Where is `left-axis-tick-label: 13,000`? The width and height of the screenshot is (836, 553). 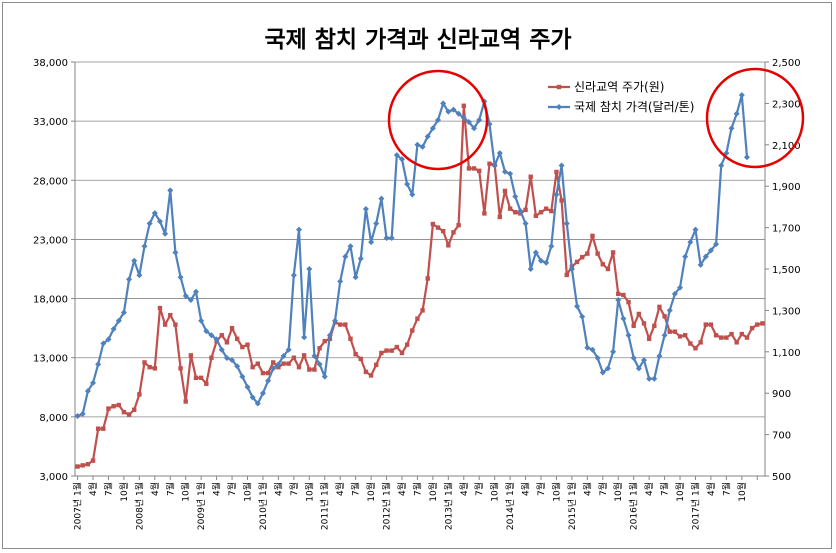
left-axis-tick-label: 13,000 is located at coordinates (50, 359).